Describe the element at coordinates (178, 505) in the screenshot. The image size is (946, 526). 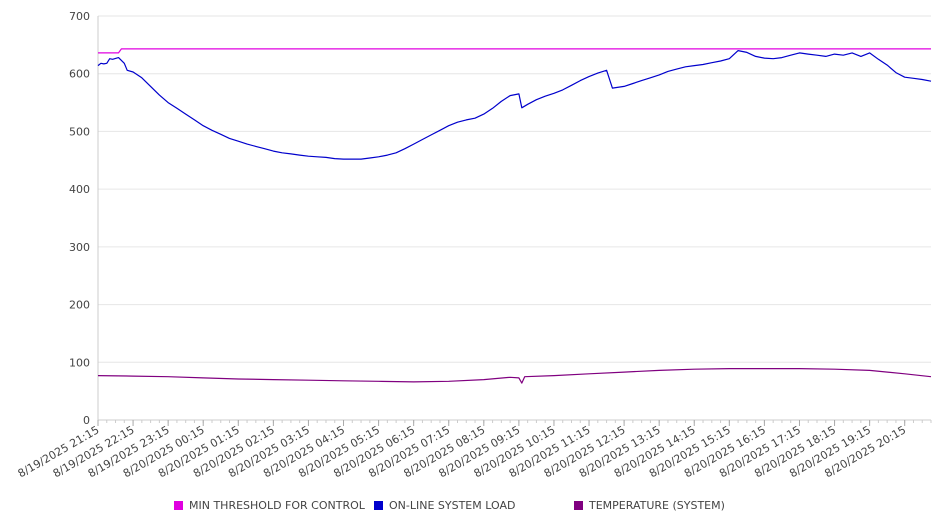
I see `legend-swatch-min-threshold` at that location.